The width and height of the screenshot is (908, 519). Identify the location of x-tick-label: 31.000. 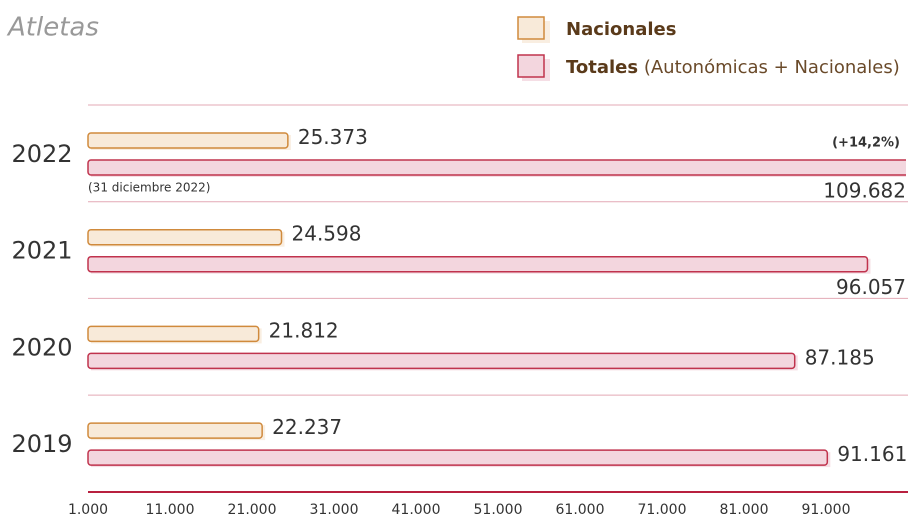
(334, 510).